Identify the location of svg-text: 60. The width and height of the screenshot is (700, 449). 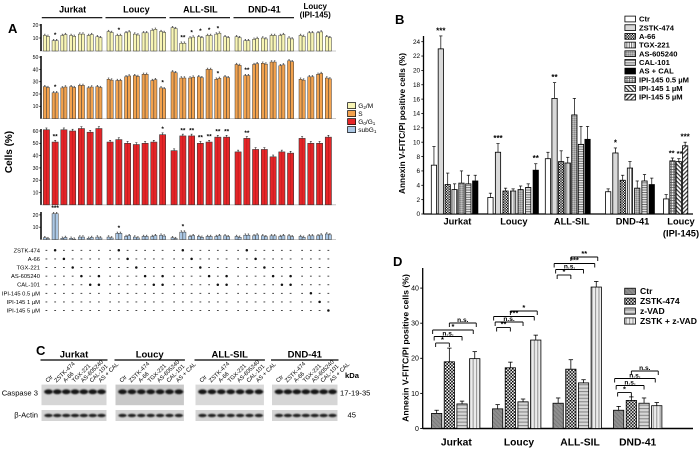
(36, 132).